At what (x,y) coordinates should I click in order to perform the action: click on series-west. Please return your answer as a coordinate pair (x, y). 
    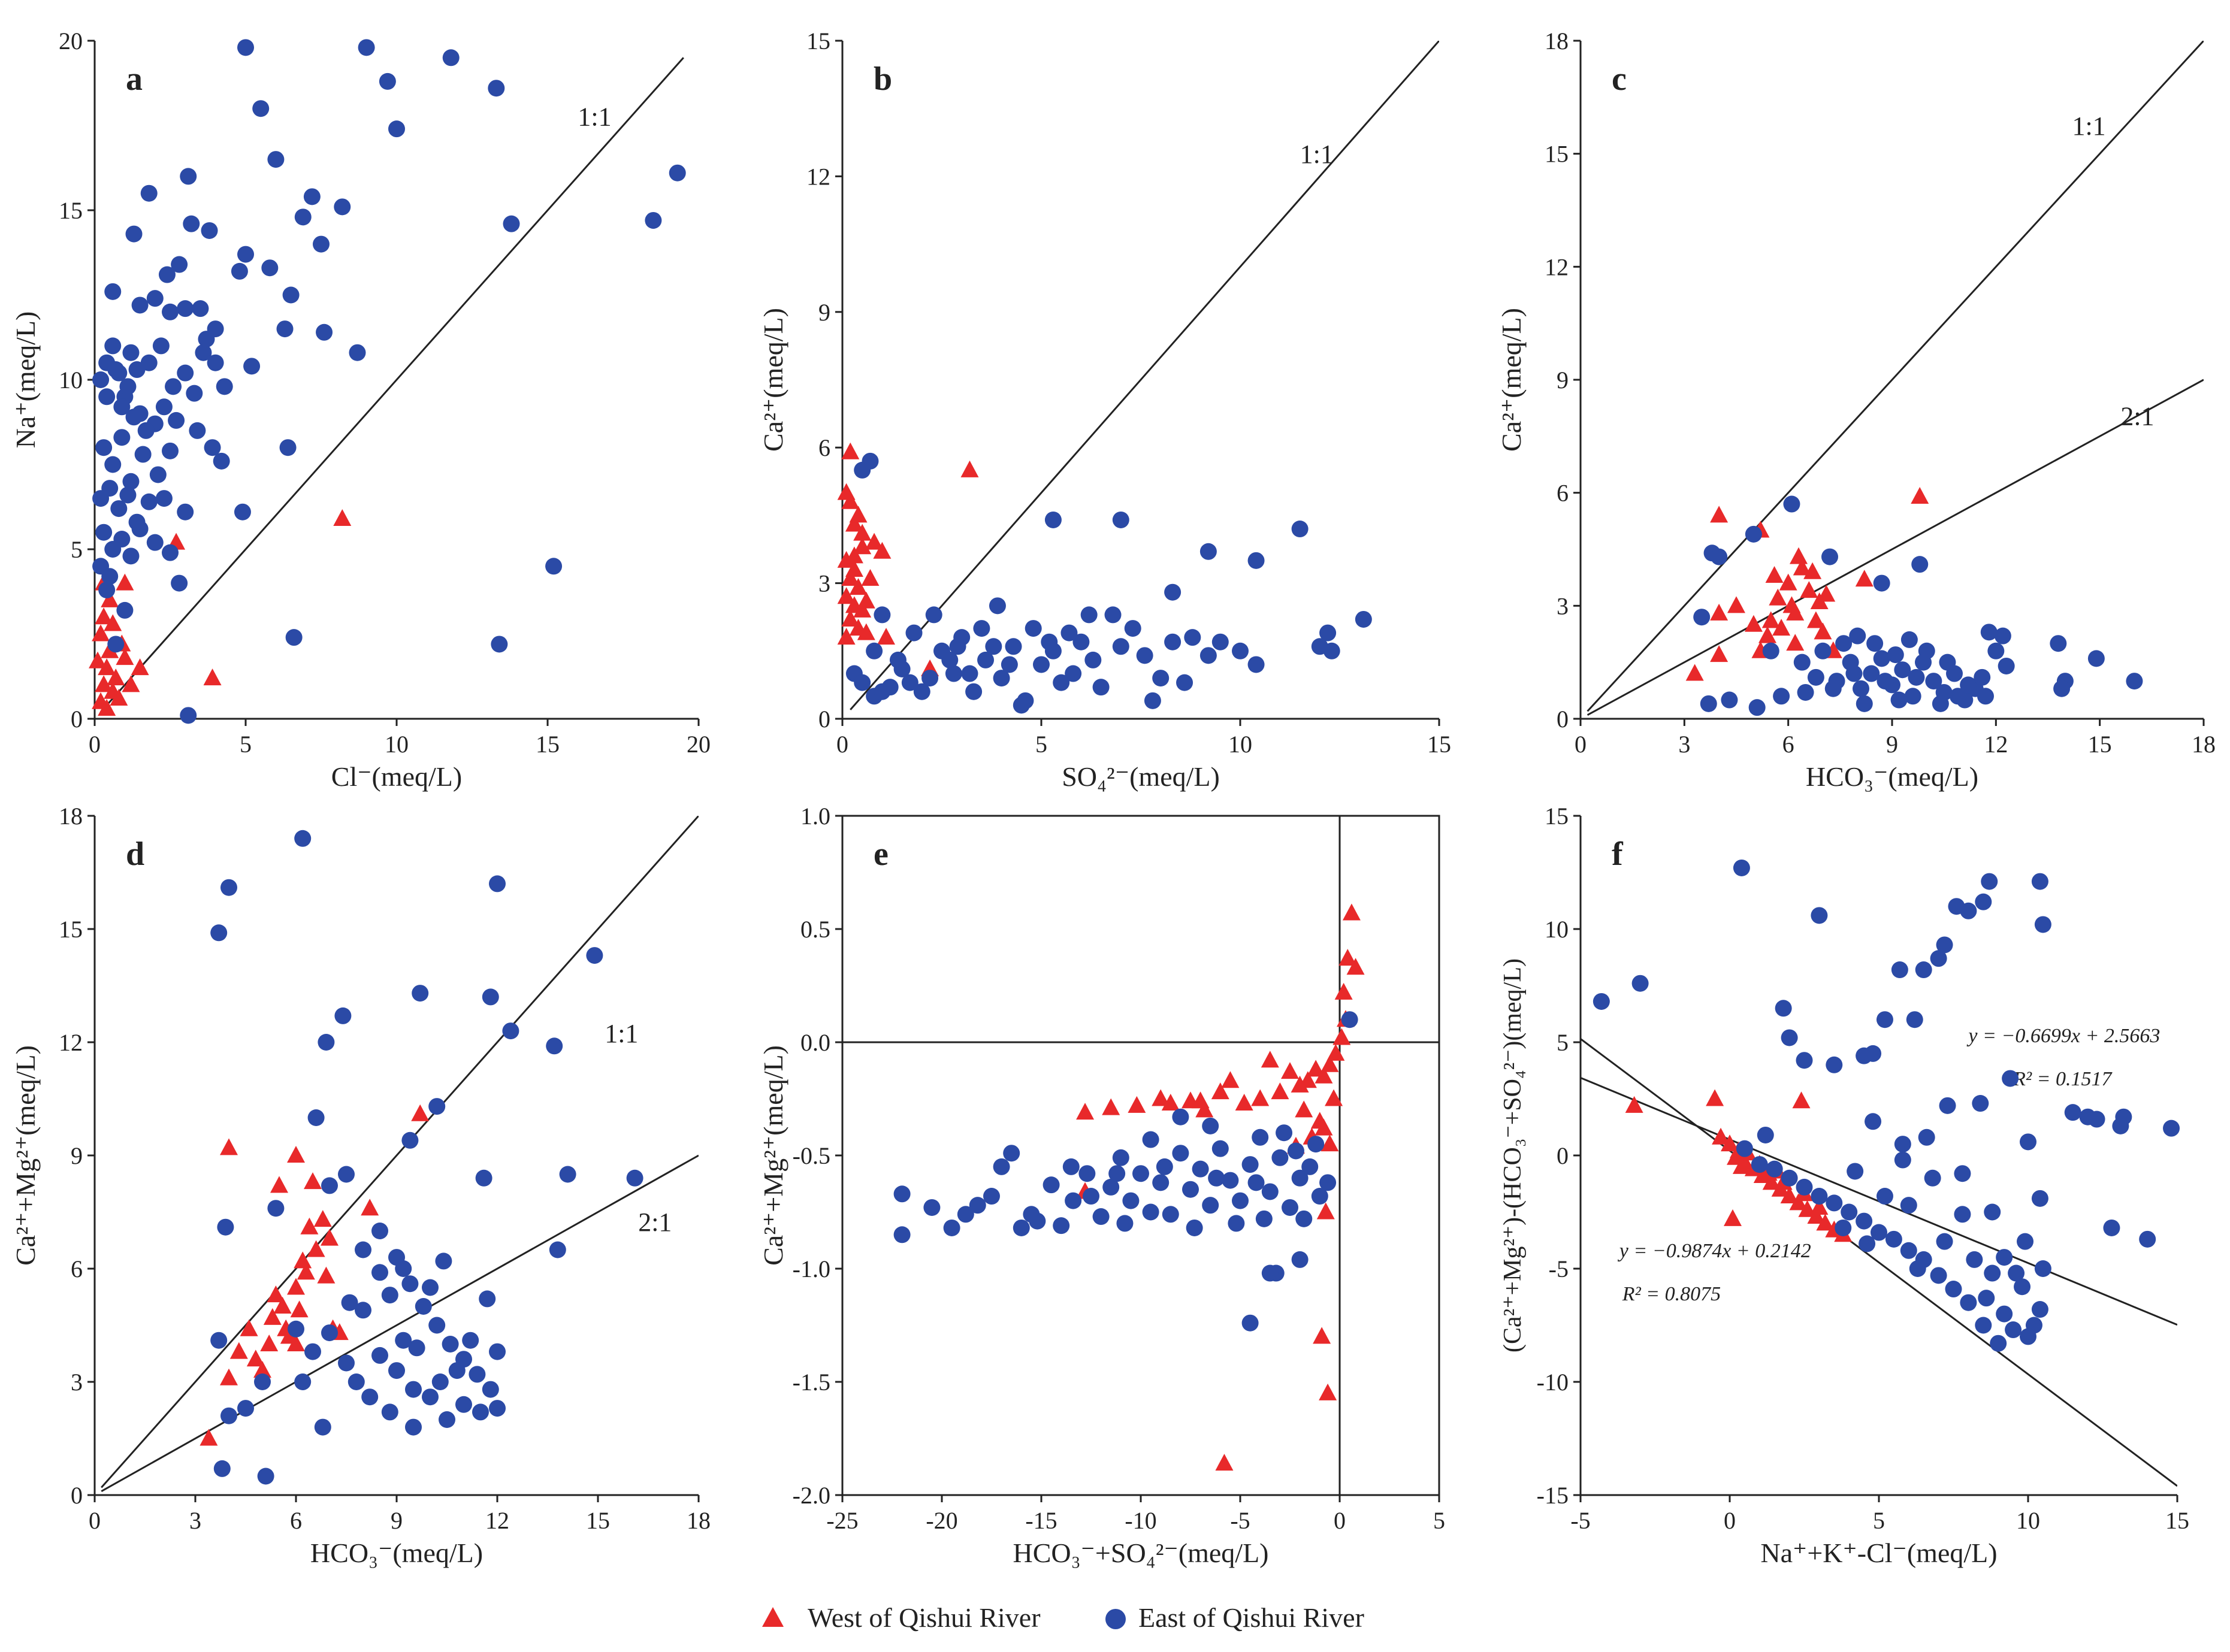
    Looking at the image, I should click on (1220, 1187).